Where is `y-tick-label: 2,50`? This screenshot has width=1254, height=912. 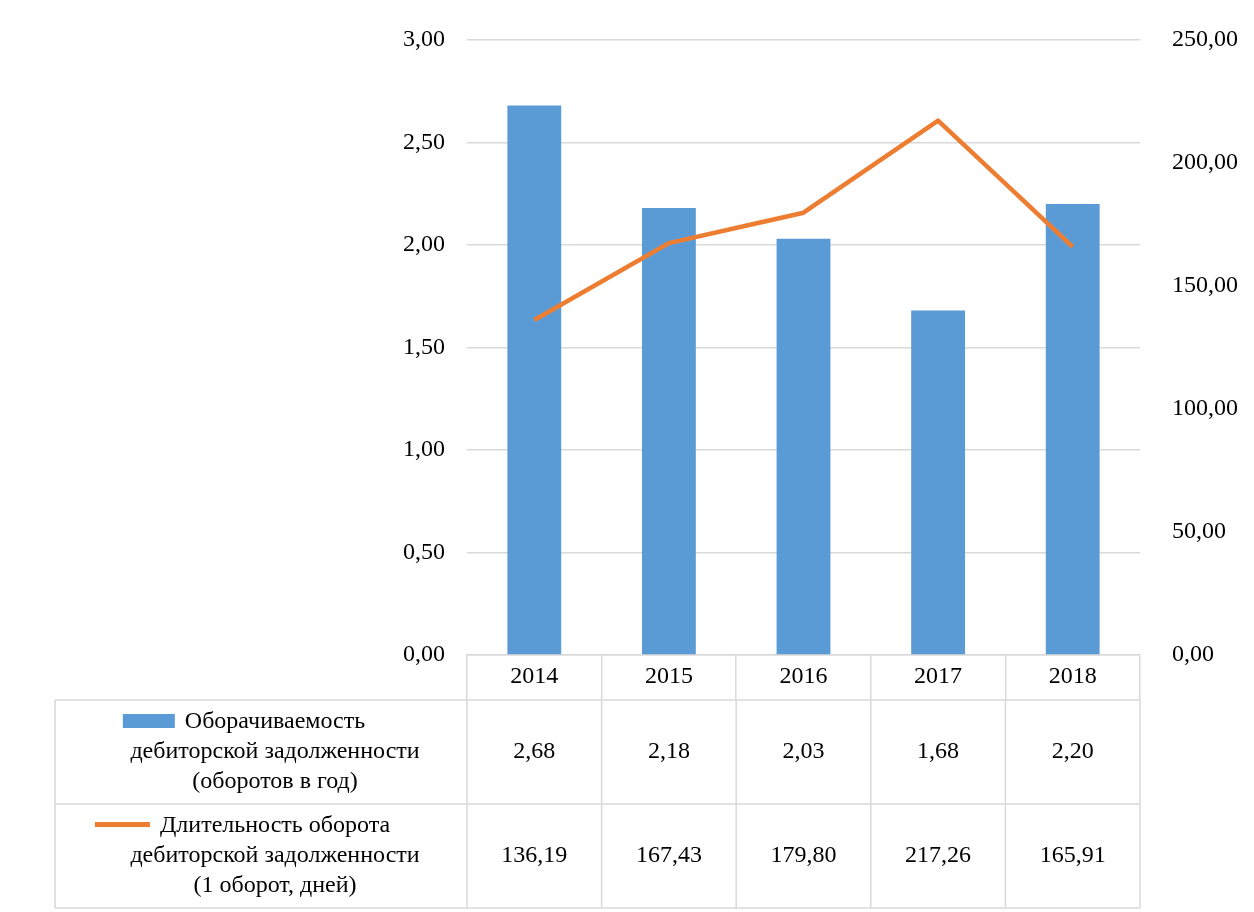 y-tick-label: 2,50 is located at coordinates (424, 140).